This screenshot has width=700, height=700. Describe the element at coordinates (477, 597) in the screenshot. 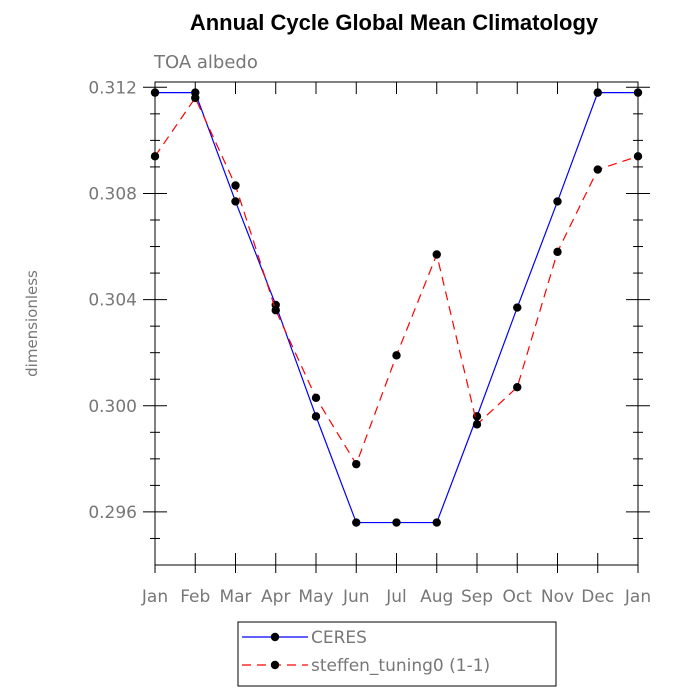

I see `x-tick-label: Sep` at that location.